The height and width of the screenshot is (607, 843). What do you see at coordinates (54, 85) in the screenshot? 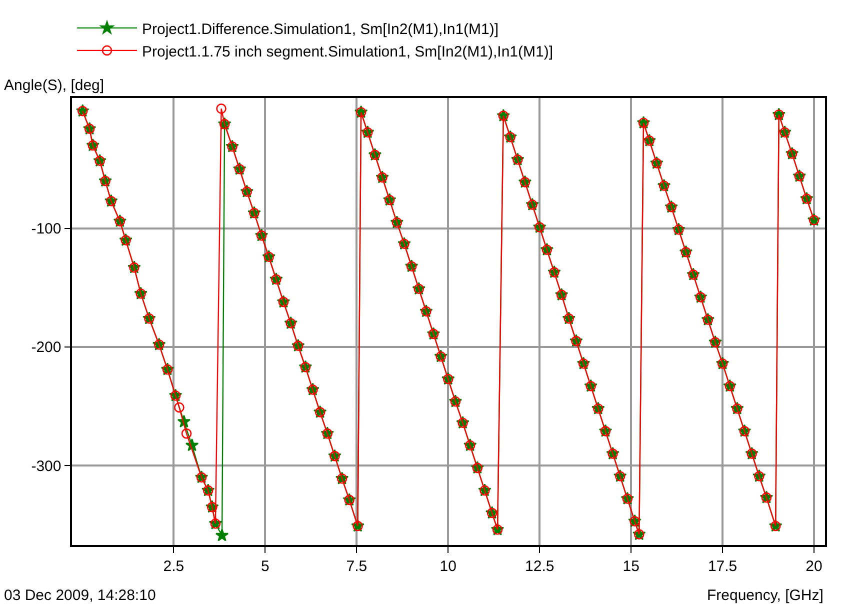
I see `y-axis-title: Angle(S), [deg]` at bounding box center [54, 85].